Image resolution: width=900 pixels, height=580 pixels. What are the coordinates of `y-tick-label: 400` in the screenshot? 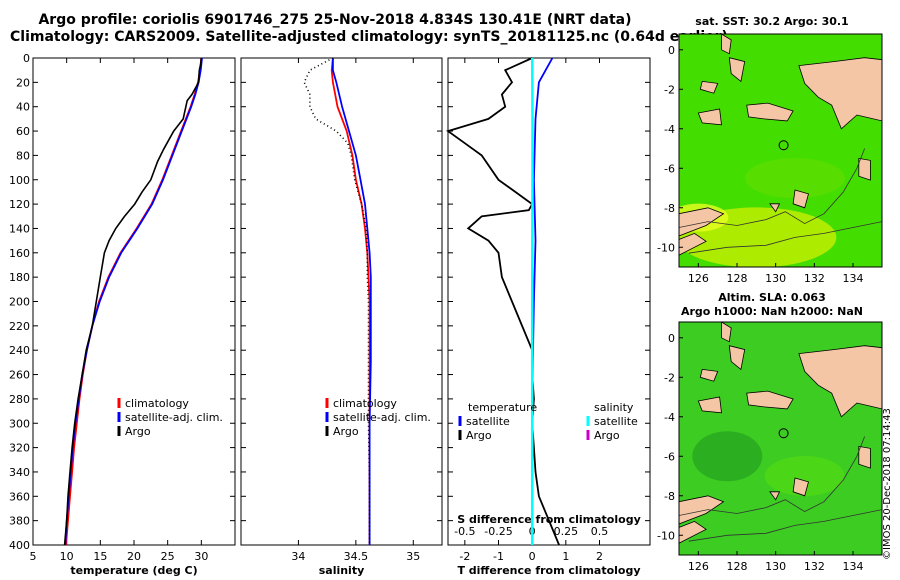 It's located at (19, 545).